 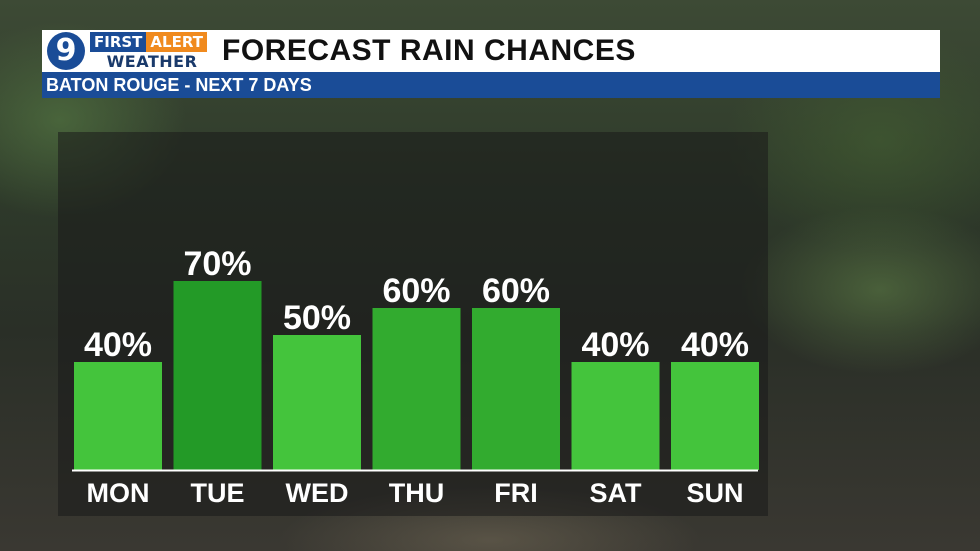 What do you see at coordinates (118, 42) in the screenshot?
I see `brand-first: FIRST` at bounding box center [118, 42].